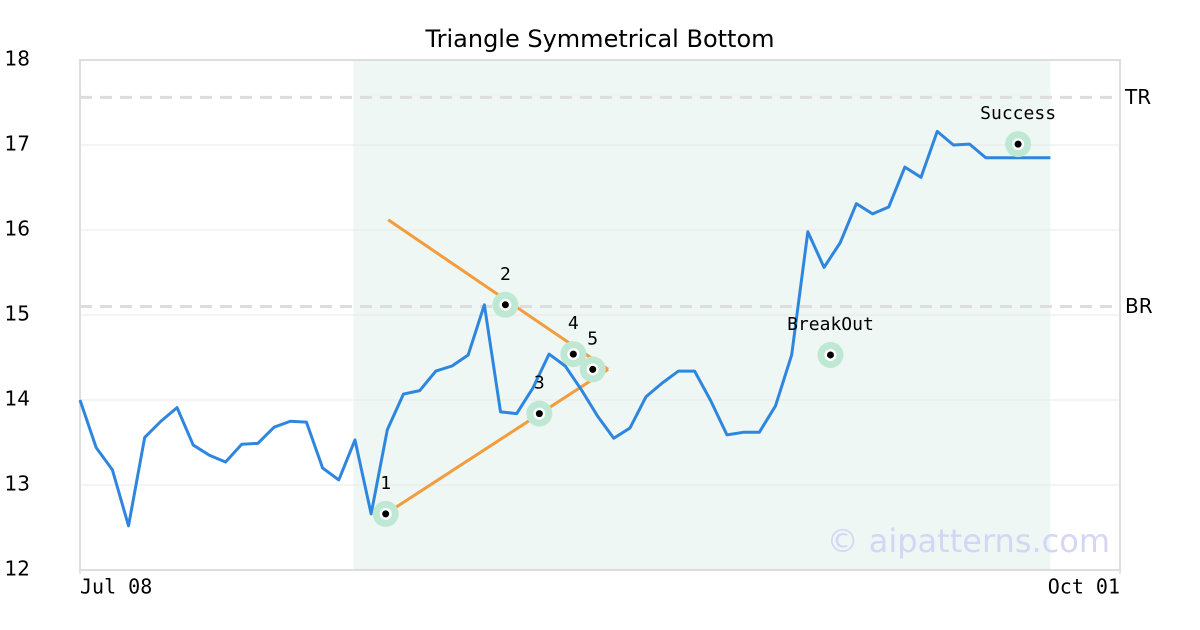 The image size is (1200, 630). What do you see at coordinates (116, 587) in the screenshot?
I see `x-tick-label: Jul 08` at bounding box center [116, 587].